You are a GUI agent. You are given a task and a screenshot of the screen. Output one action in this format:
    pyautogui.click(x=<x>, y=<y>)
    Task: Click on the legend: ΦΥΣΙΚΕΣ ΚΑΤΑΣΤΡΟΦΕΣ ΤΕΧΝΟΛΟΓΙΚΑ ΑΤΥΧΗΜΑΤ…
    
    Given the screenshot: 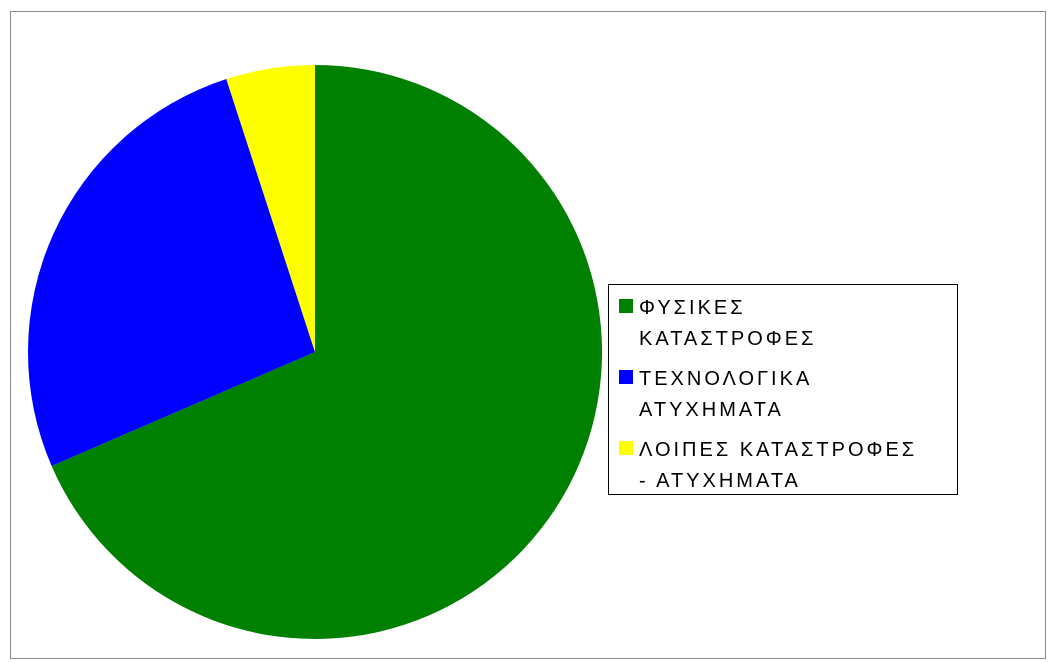 What is the action you would take?
    pyautogui.click(x=783, y=389)
    